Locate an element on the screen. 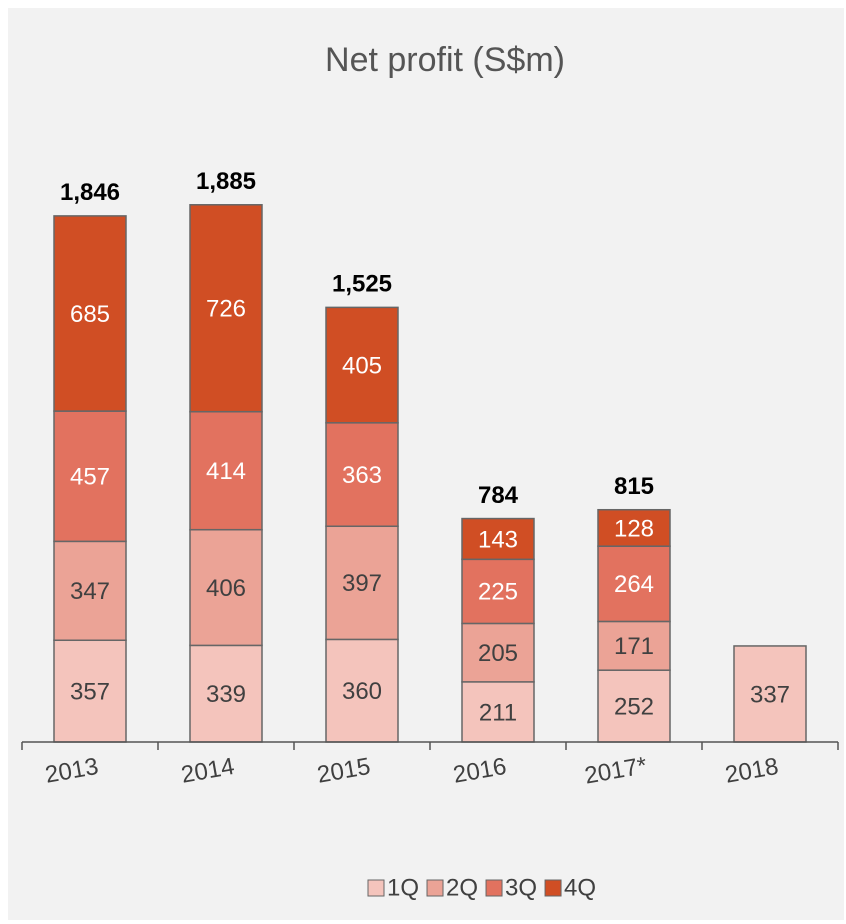 The width and height of the screenshot is (846, 924). segment-label: 143 is located at coordinates (498, 539).